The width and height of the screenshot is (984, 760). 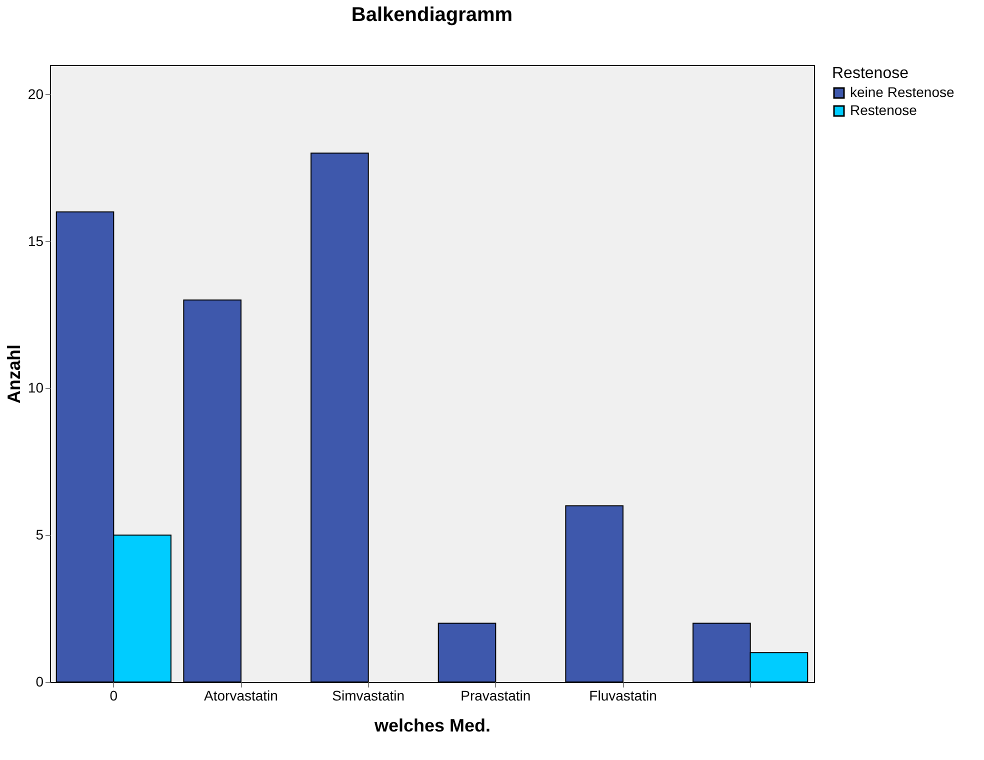 I want to click on legend-label: keine Restenose, so click(x=902, y=92).